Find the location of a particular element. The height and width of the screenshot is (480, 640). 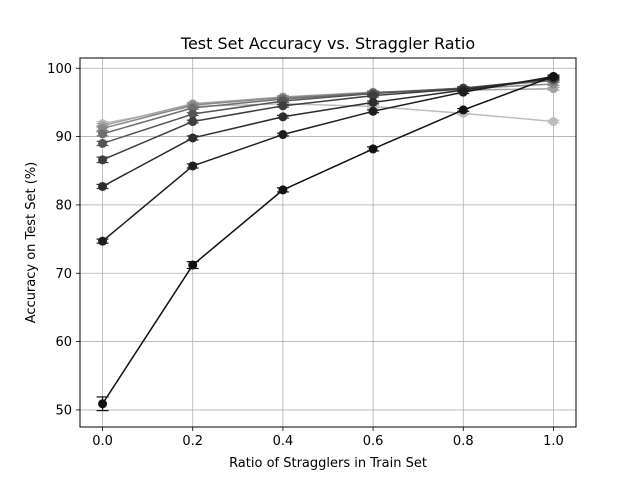

x-tick-label: 0.8 is located at coordinates (463, 441).